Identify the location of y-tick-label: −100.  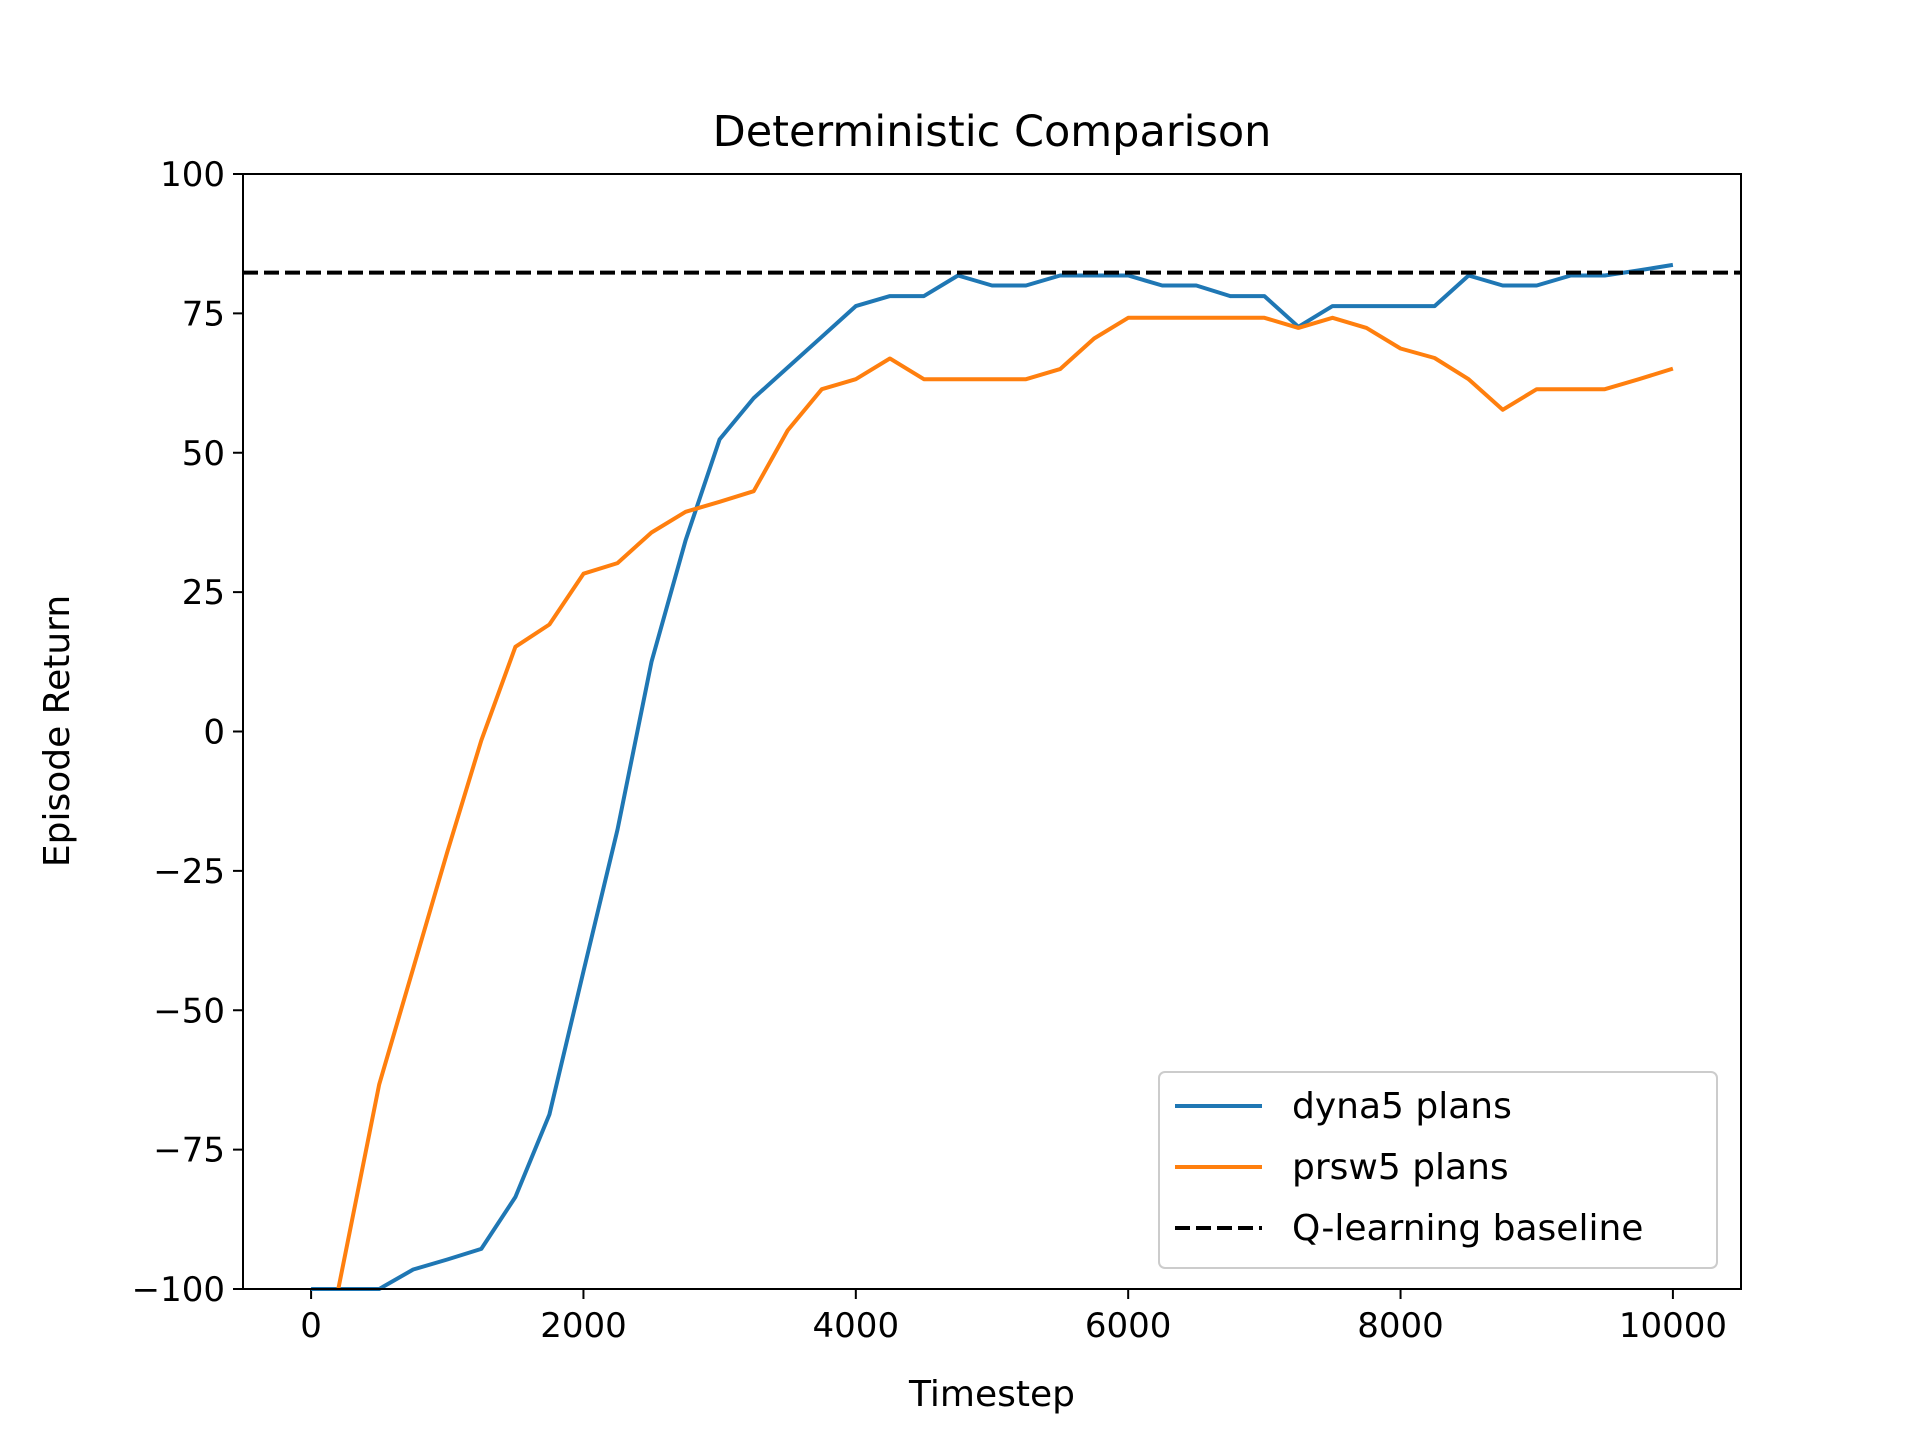
(178, 1290).